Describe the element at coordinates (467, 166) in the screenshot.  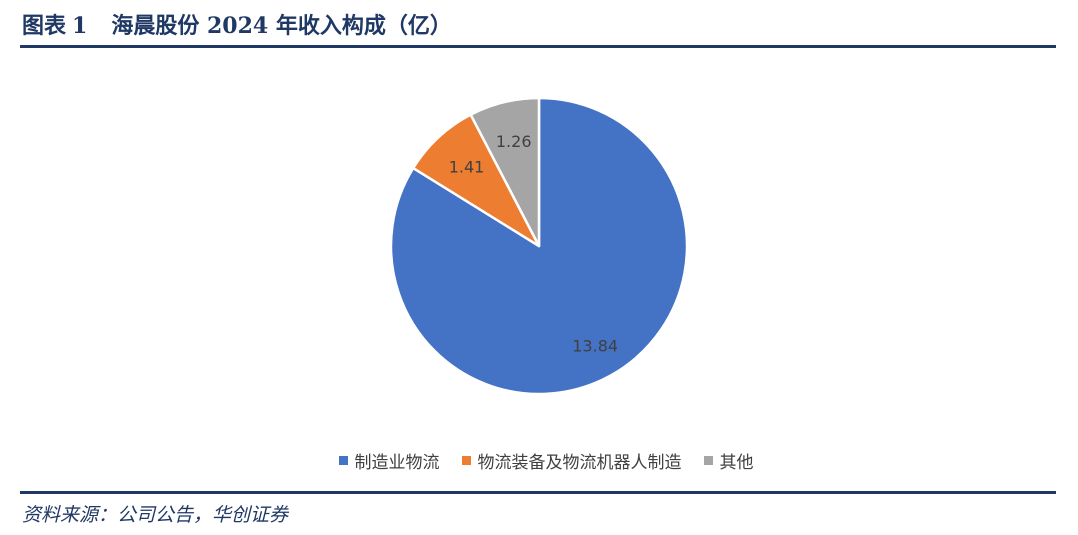
I see `data-label-logistics-equipment-robotics: 1.41` at that location.